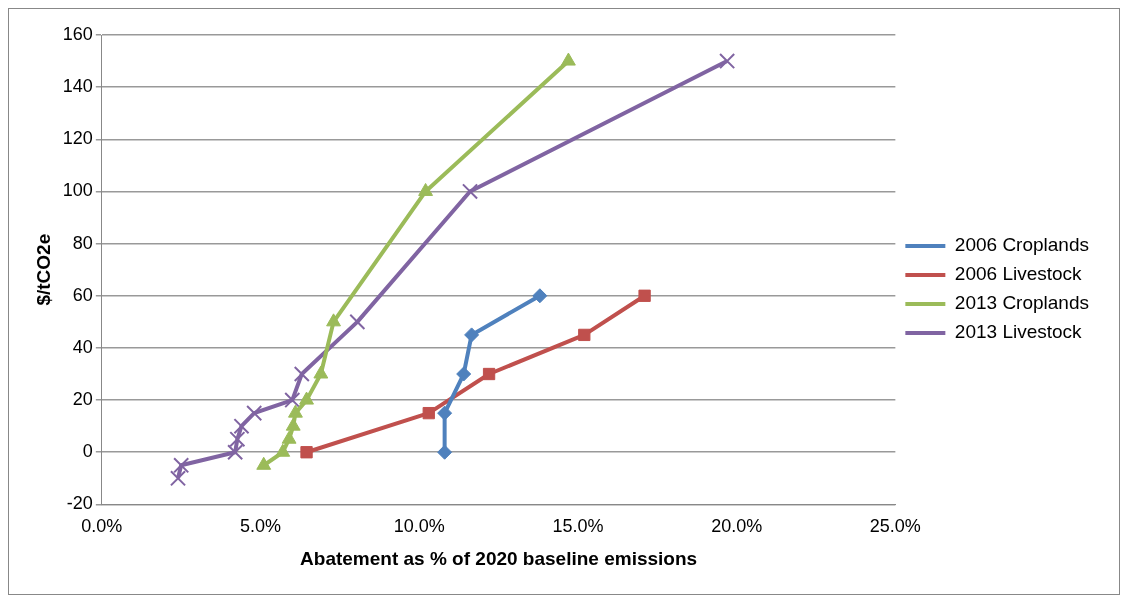 The width and height of the screenshot is (1131, 608). I want to click on y-tick-label: 160, so click(77, 33).